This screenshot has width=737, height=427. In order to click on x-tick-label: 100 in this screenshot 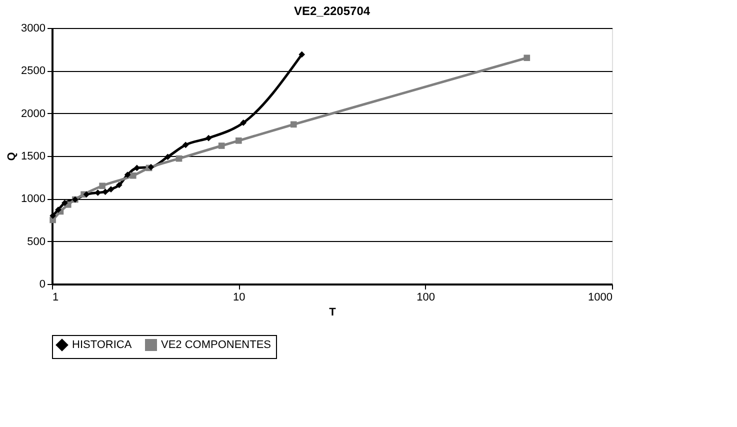, I will do `click(426, 298)`.